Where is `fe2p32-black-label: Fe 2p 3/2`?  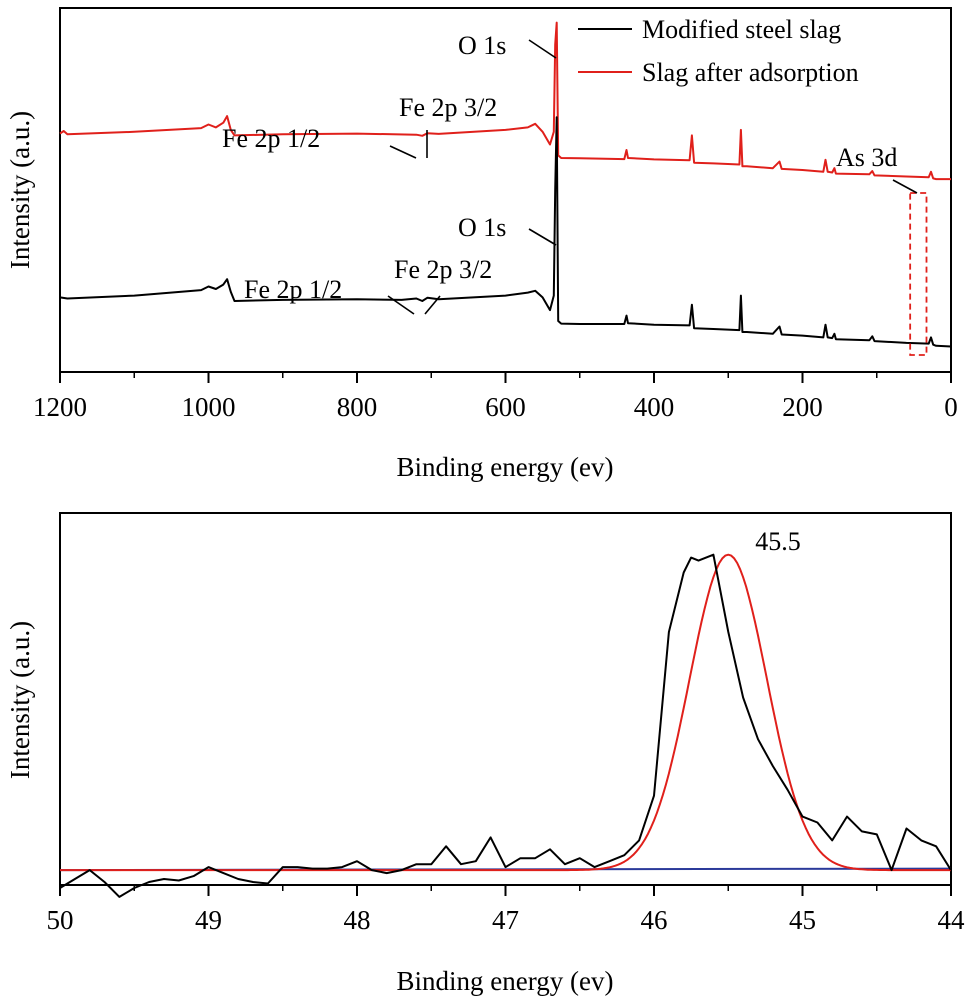
fe2p32-black-label: Fe 2p 3/2 is located at coordinates (443, 269).